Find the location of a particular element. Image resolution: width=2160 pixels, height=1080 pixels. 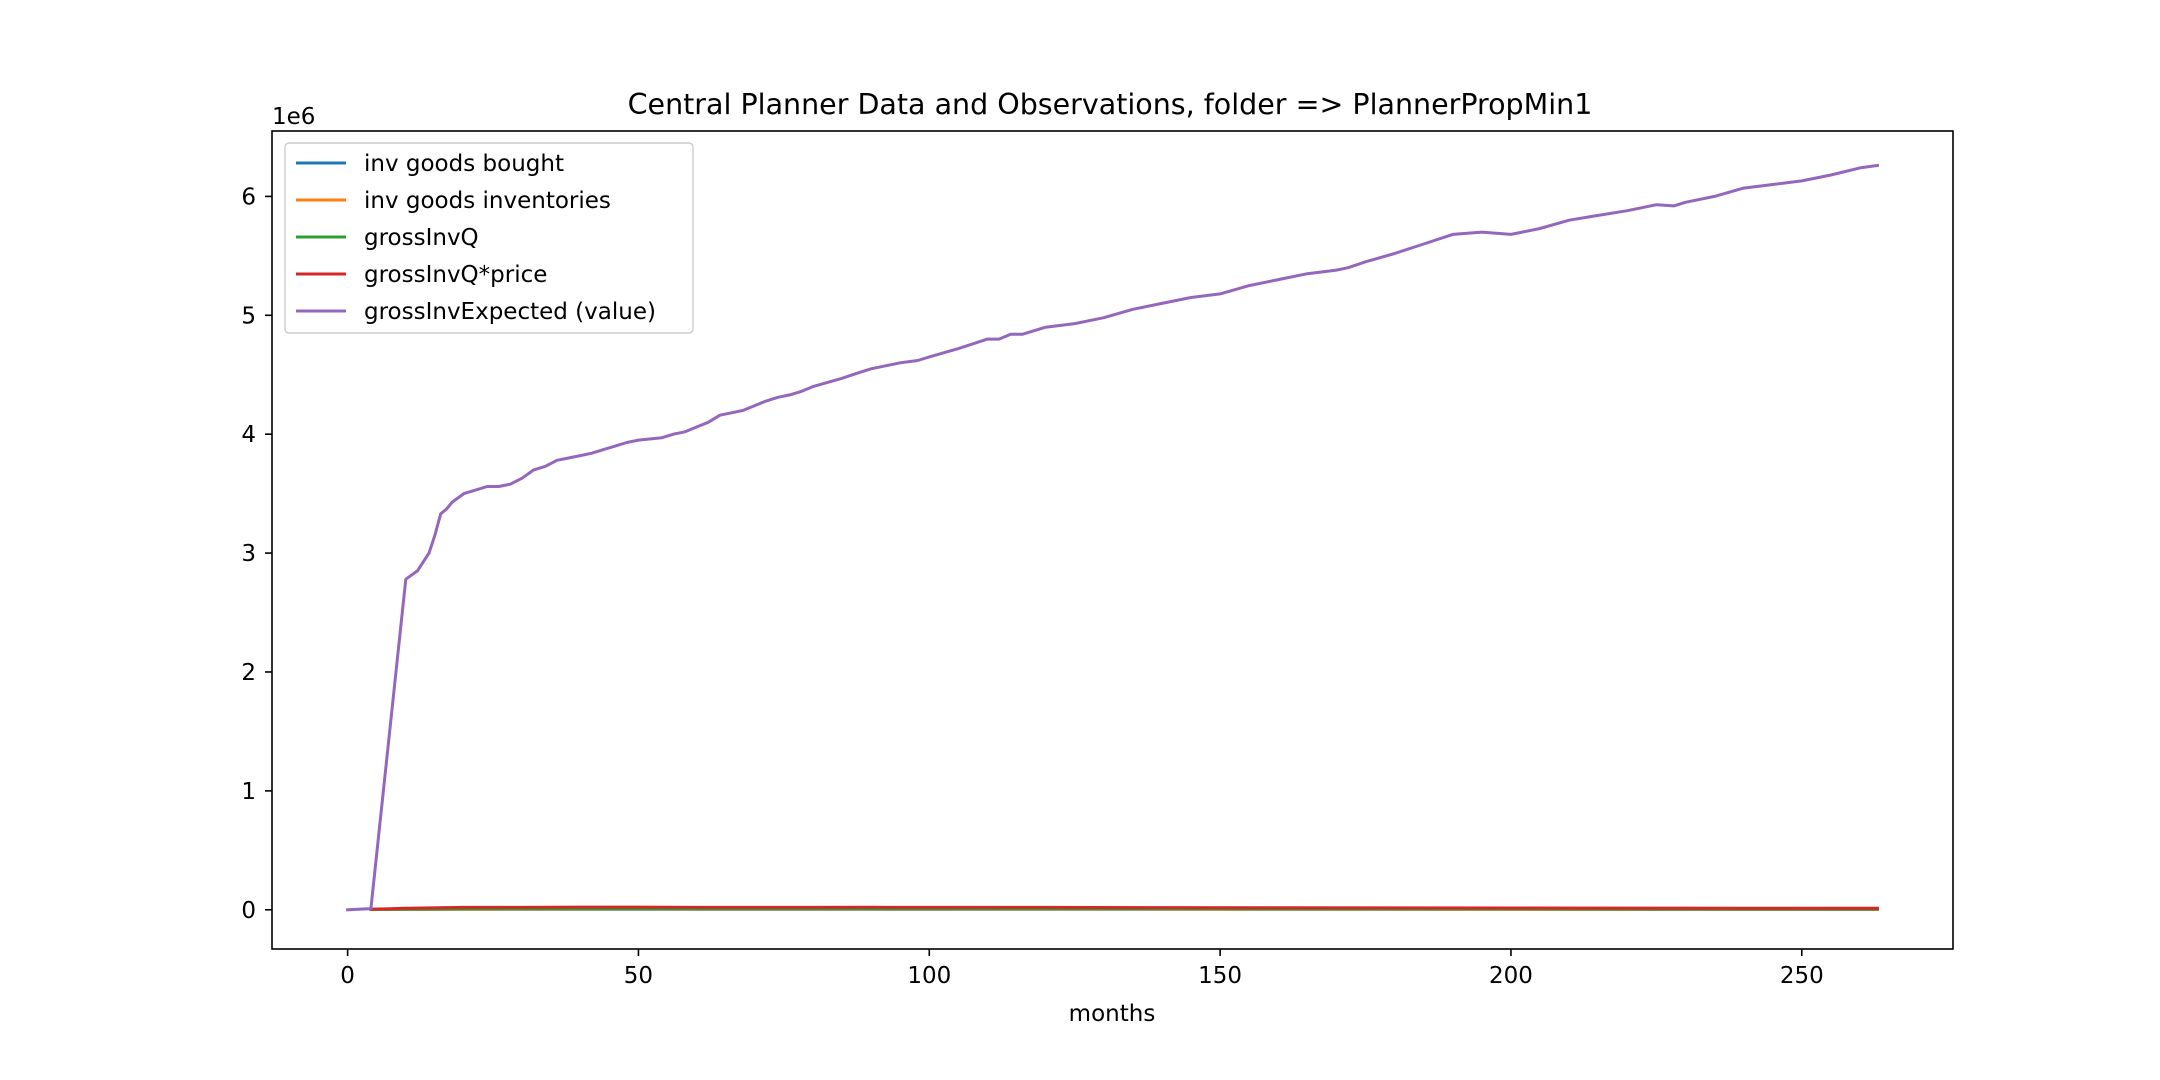

y-tick-label: 6 is located at coordinates (248, 197).